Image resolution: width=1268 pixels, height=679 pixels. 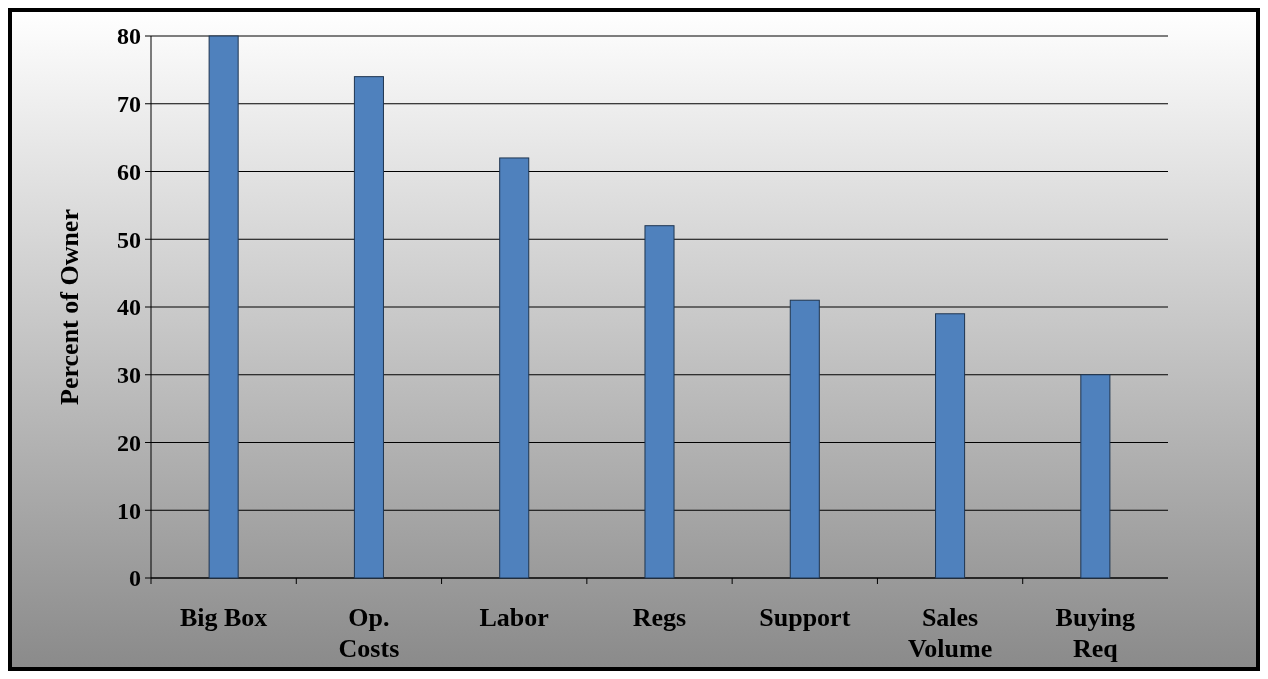 What do you see at coordinates (129, 442) in the screenshot?
I see `y-tick-label: 20` at bounding box center [129, 442].